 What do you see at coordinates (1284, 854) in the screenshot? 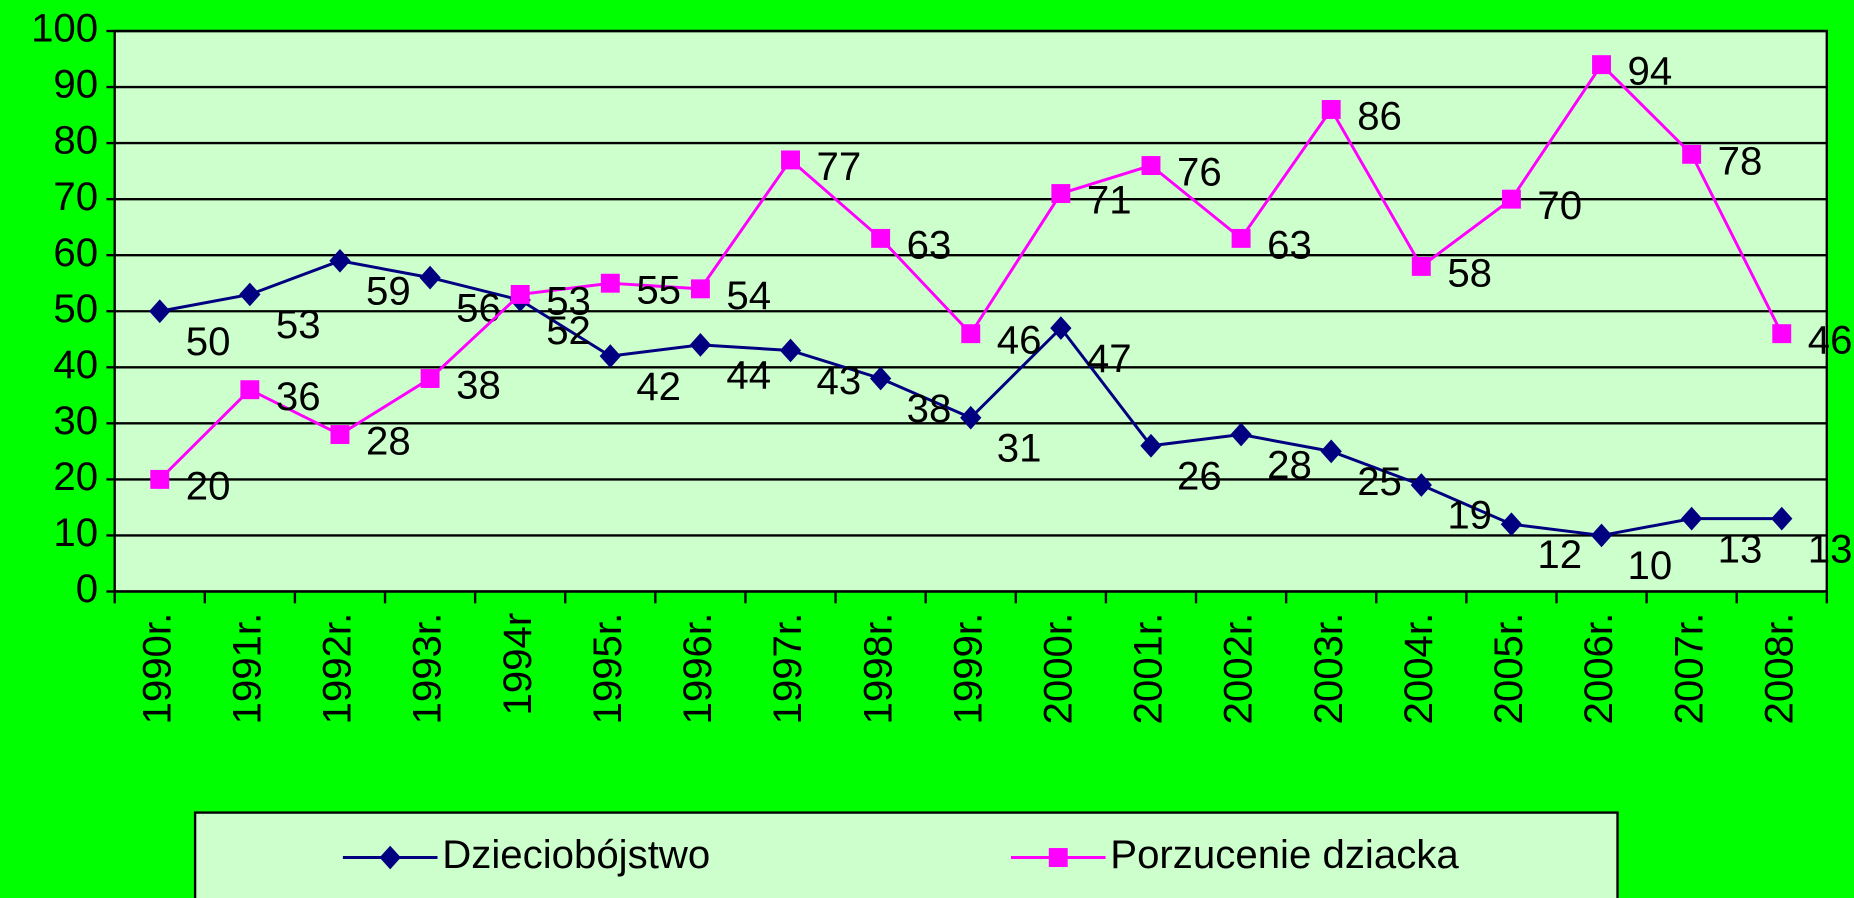
I see `legend-label: Porzucenie dziacka` at bounding box center [1284, 854].